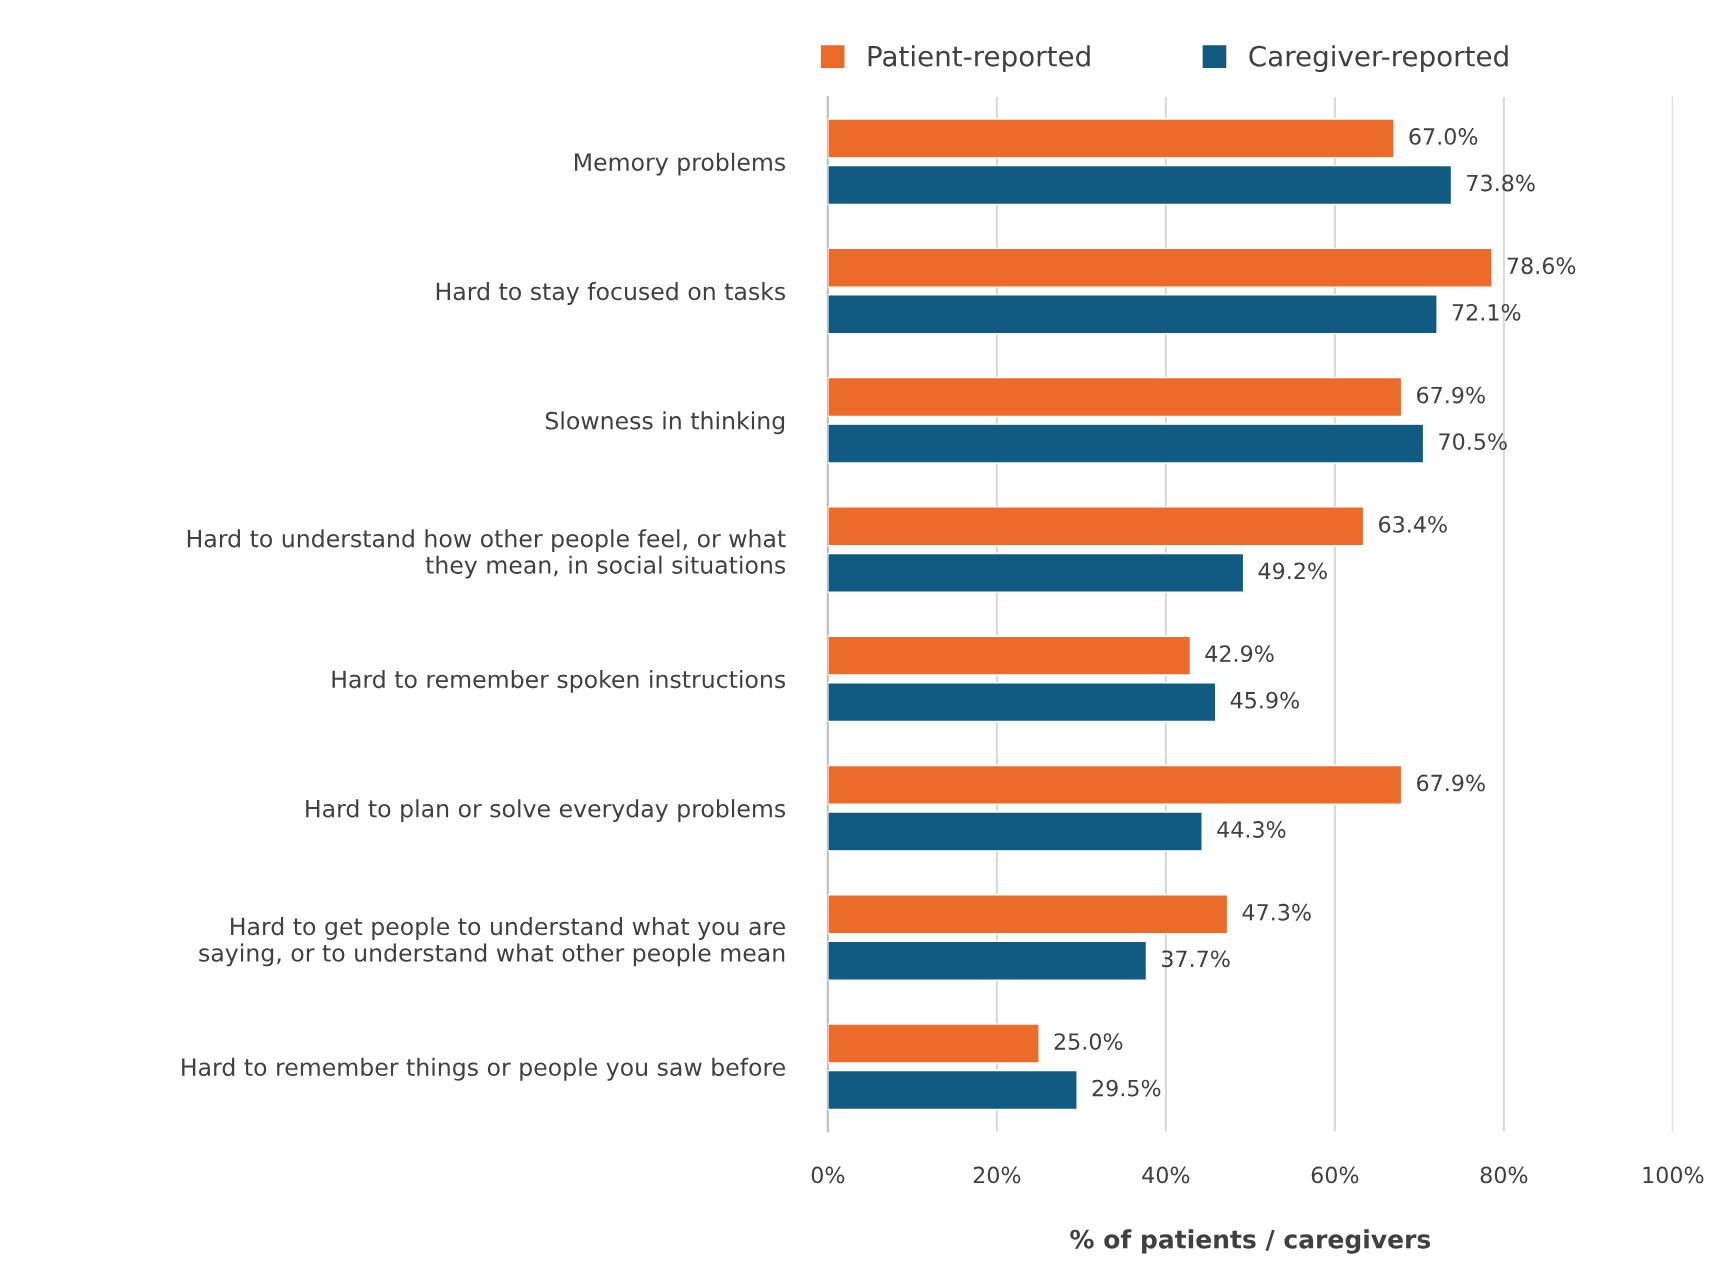 The image size is (1714, 1277). Describe the element at coordinates (1673, 1175) in the screenshot. I see `x-tick-label: 100%` at that location.